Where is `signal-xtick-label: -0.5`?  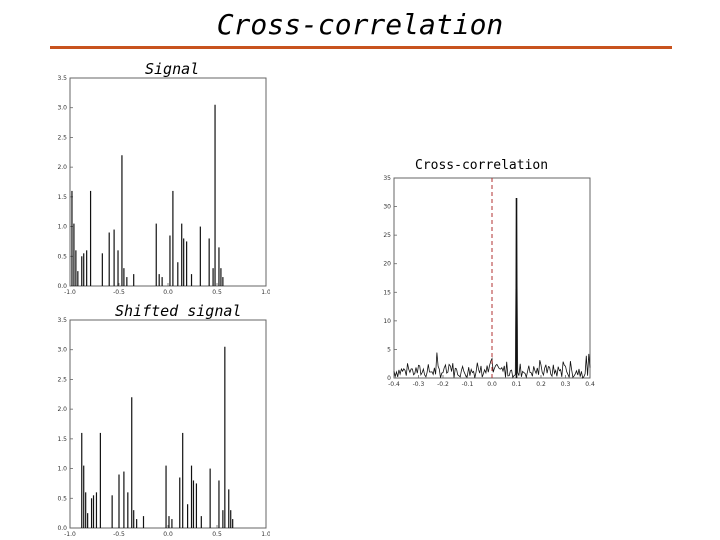
signal-xtick-label: -0.5 is located at coordinates (119, 292).